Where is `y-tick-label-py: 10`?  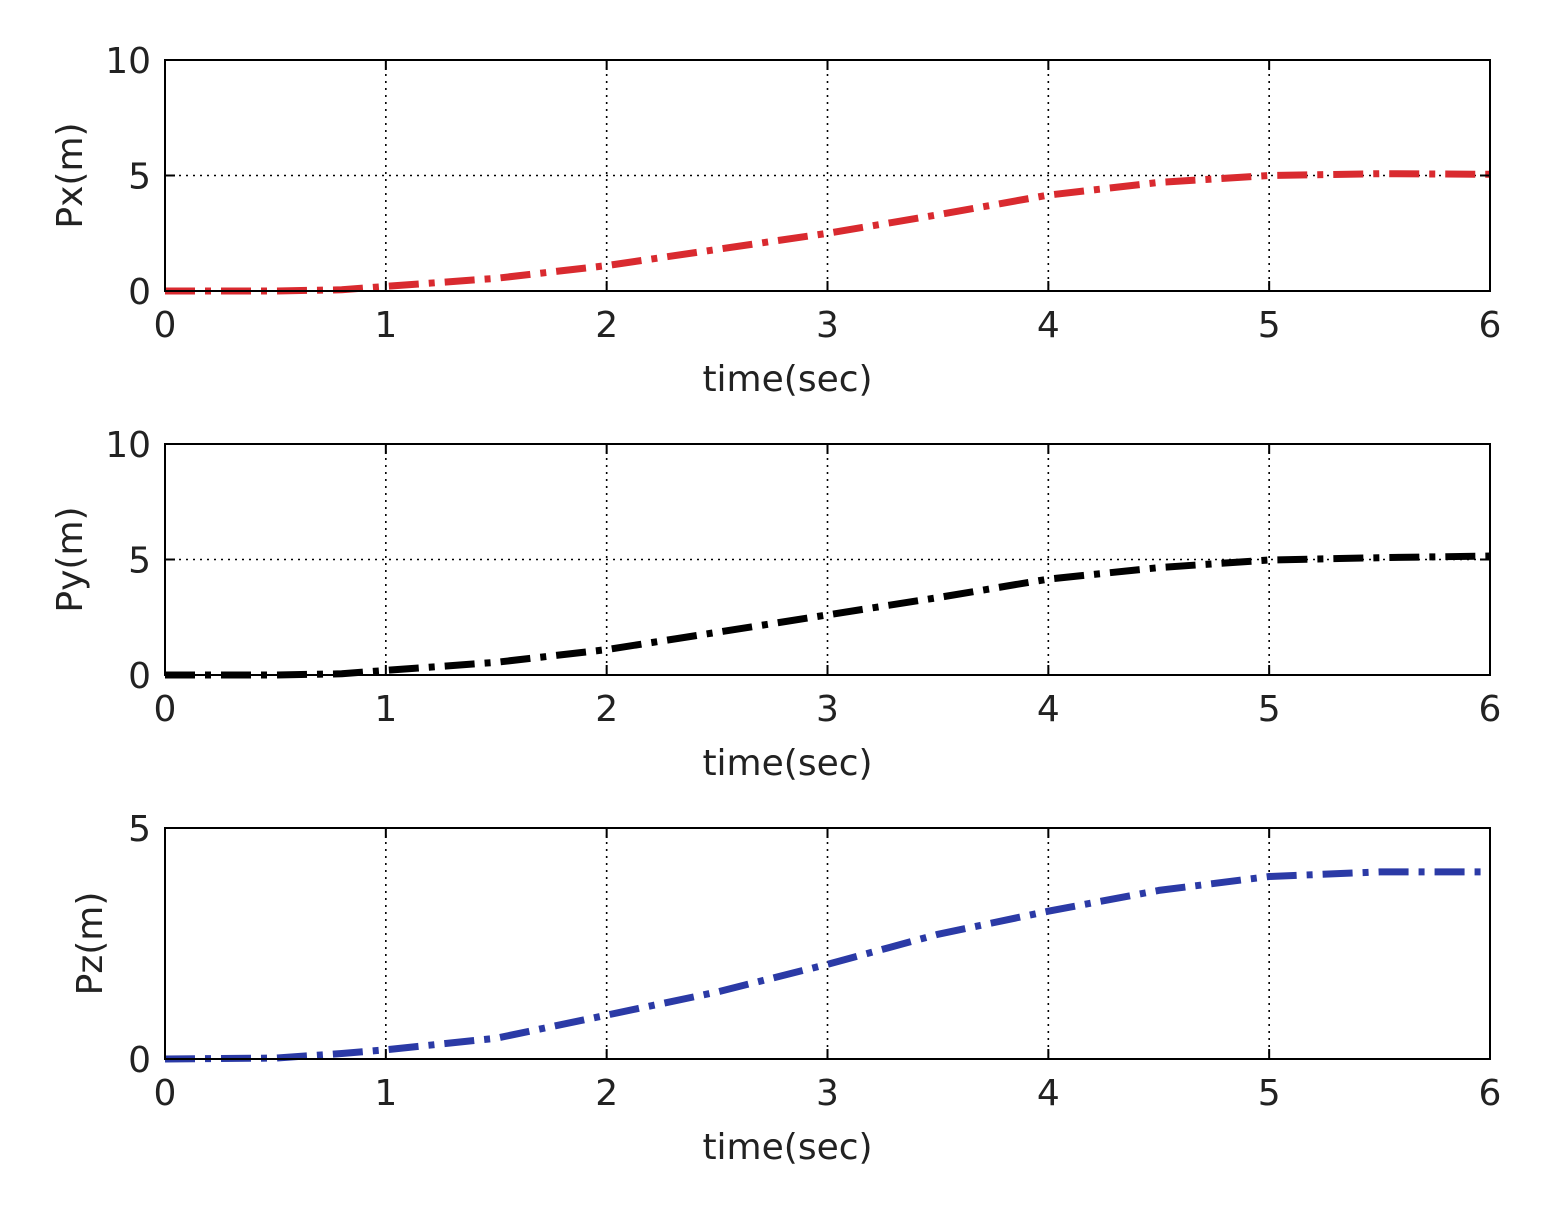 y-tick-label-py: 10 is located at coordinates (128, 445).